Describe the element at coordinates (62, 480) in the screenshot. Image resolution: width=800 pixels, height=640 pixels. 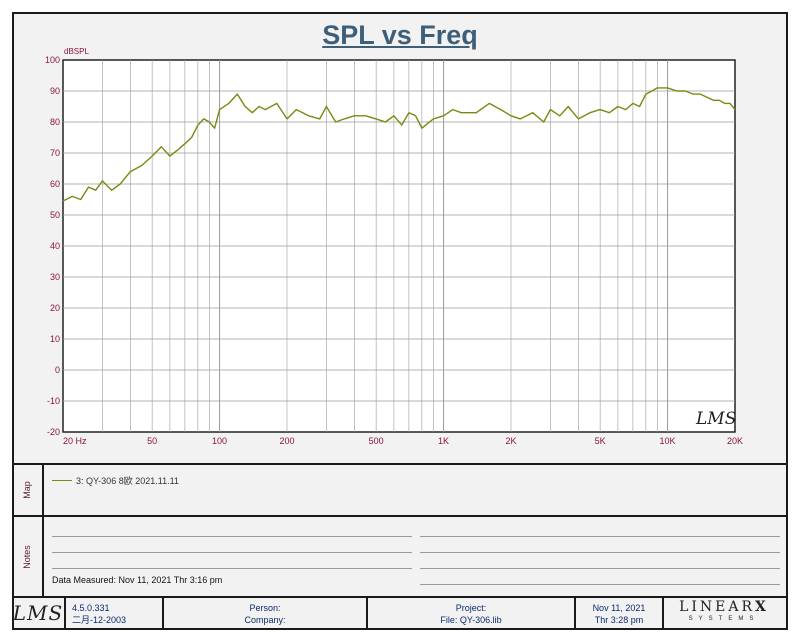
I see `legend-swatch` at that location.